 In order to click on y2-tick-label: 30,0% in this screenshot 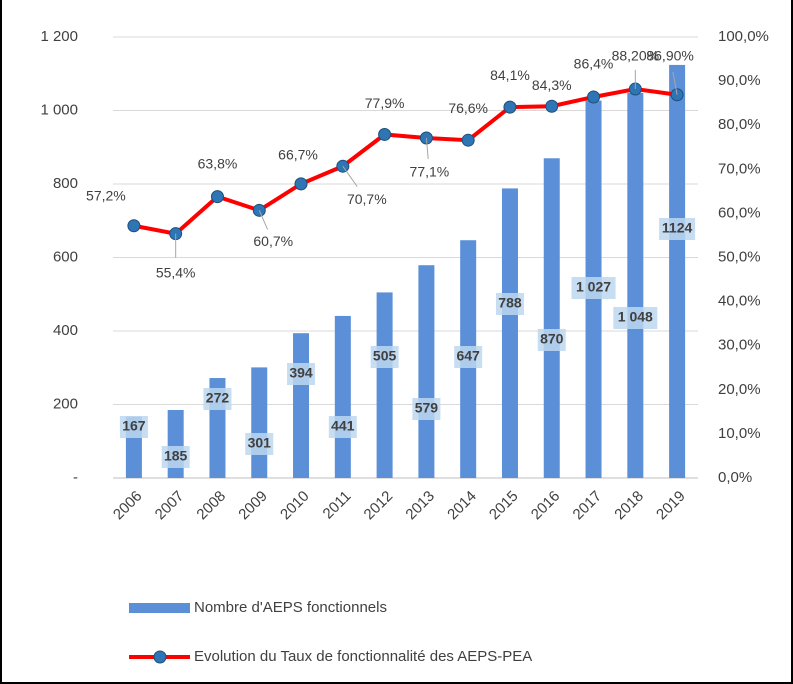, I will do `click(739, 345)`.